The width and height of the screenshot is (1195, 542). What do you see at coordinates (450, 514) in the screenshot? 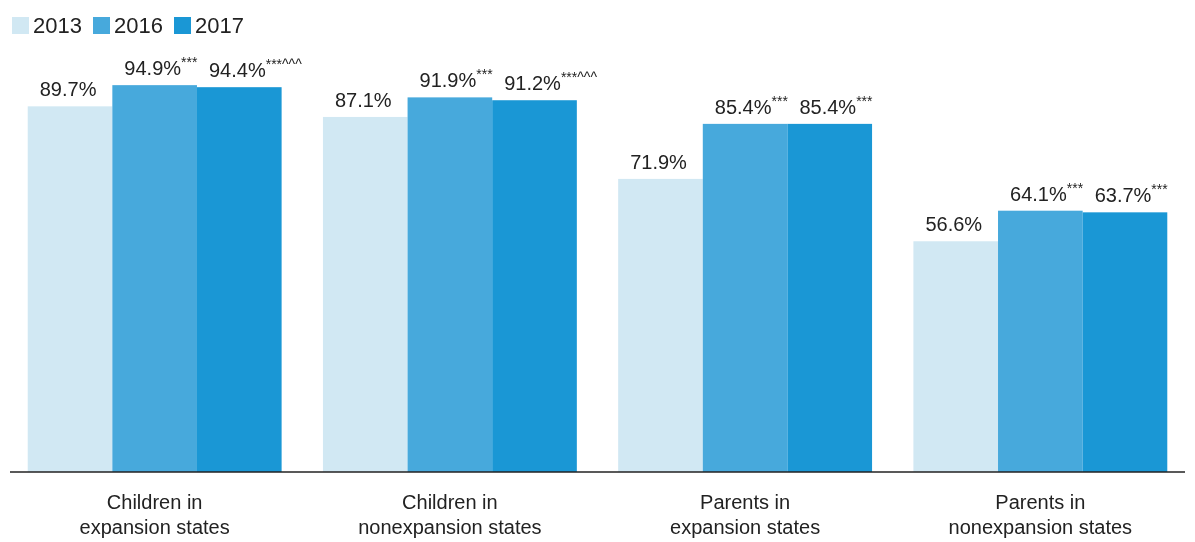
I see `x-tick-label: Children in nonexpansion states` at bounding box center [450, 514].